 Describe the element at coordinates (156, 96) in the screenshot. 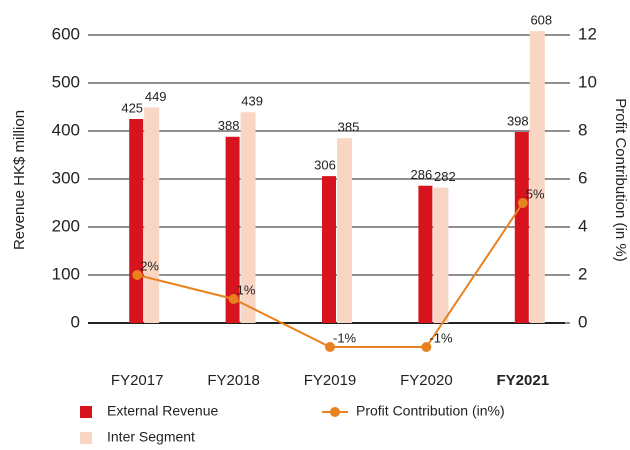

I see `bar-value-label: 449` at that location.